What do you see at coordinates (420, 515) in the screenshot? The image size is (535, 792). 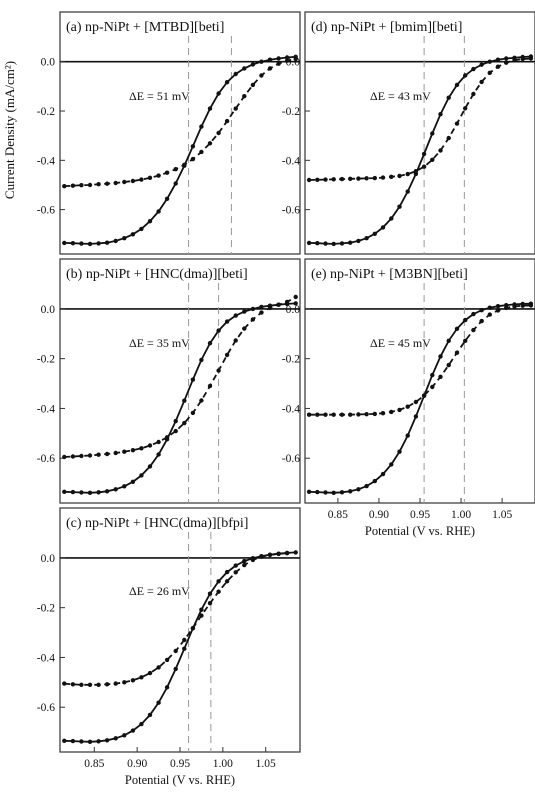 I see `x-tick-label: 0.95` at bounding box center [420, 515].